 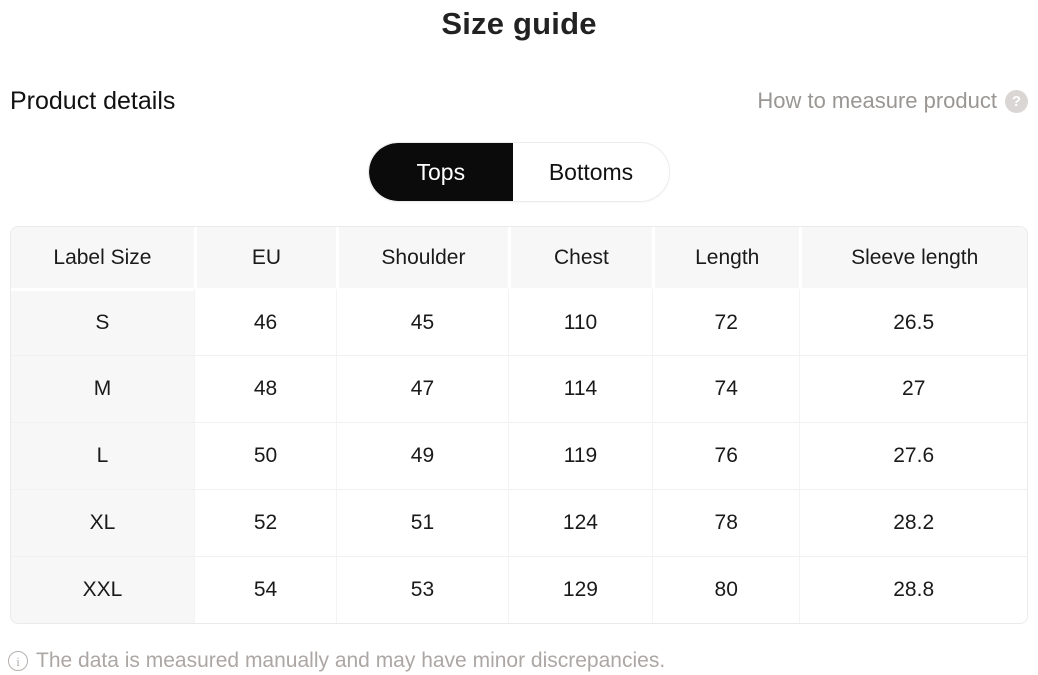 What do you see at coordinates (580, 388) in the screenshot?
I see `measurement-cell: 114` at bounding box center [580, 388].